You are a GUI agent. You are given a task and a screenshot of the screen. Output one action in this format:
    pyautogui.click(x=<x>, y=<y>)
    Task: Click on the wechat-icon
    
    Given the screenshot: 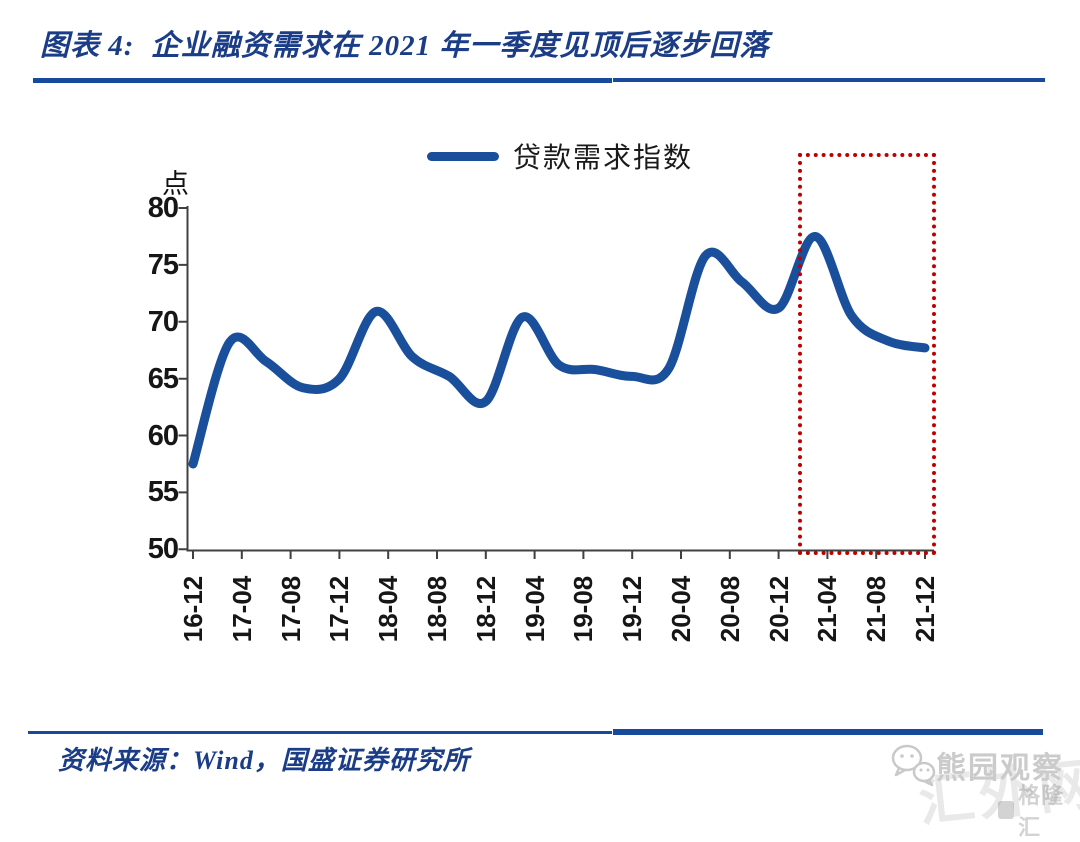 What is the action you would take?
    pyautogui.click(x=913, y=765)
    